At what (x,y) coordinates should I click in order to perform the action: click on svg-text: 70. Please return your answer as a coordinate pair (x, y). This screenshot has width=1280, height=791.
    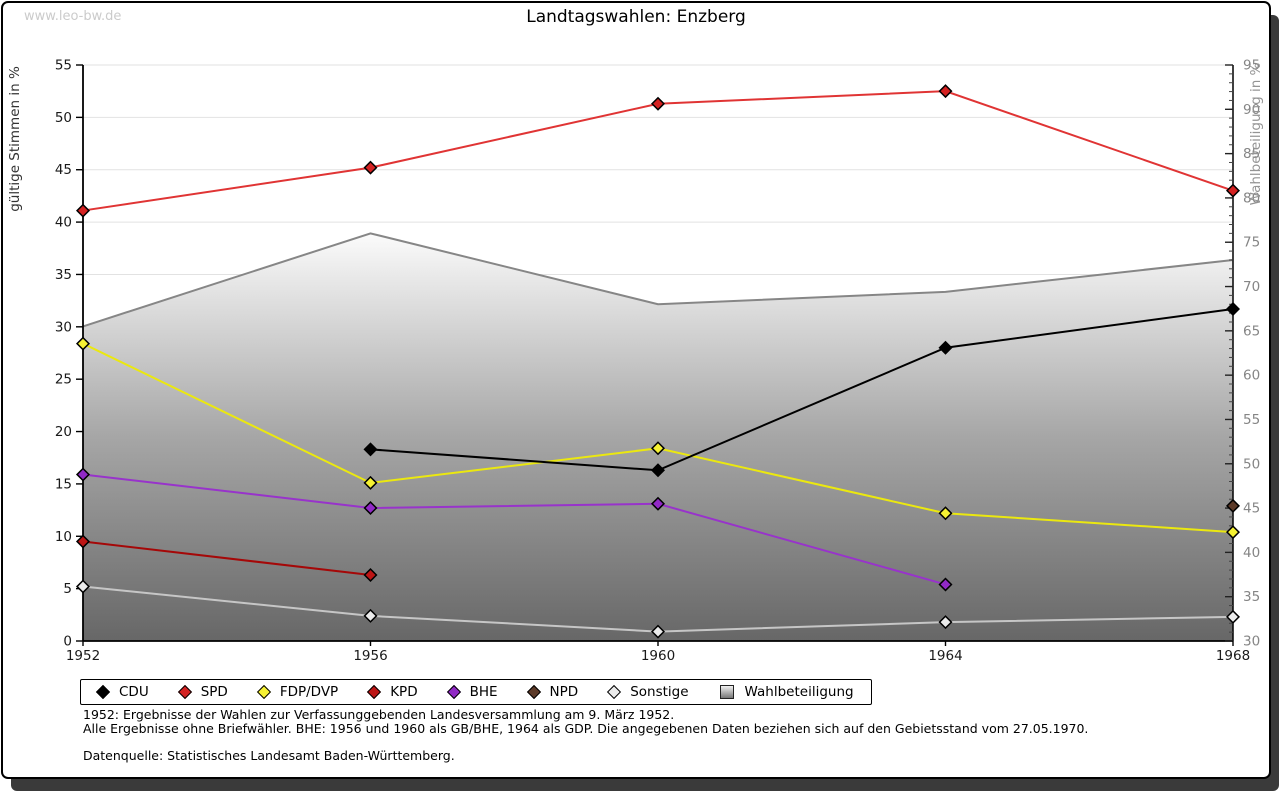
    Looking at the image, I should click on (1251, 287).